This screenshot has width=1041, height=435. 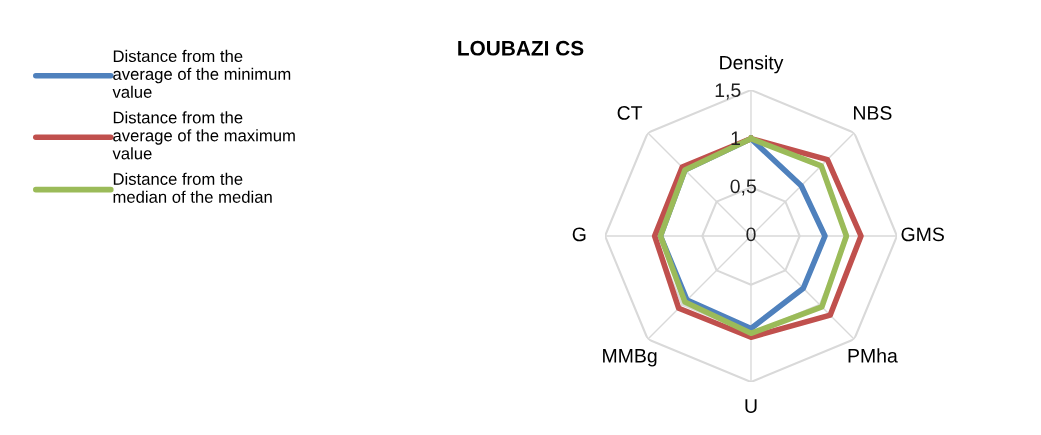 What do you see at coordinates (873, 355) in the screenshot?
I see `spoke-label: PMha` at bounding box center [873, 355].